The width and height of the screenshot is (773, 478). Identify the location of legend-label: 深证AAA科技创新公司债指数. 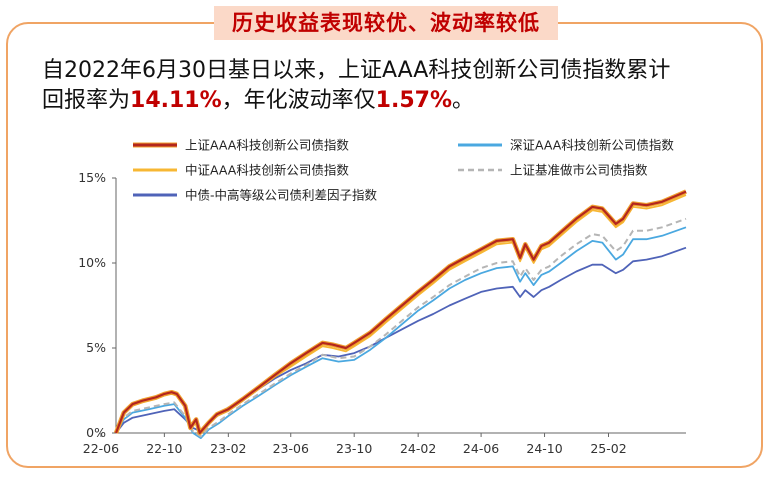
(592, 145).